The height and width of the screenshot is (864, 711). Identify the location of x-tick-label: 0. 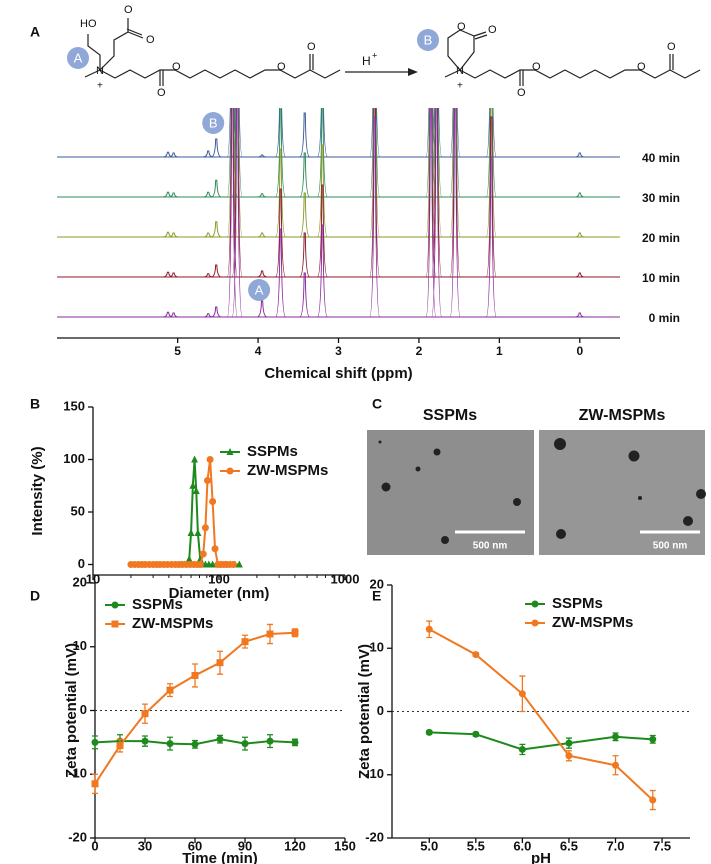
(94, 845).